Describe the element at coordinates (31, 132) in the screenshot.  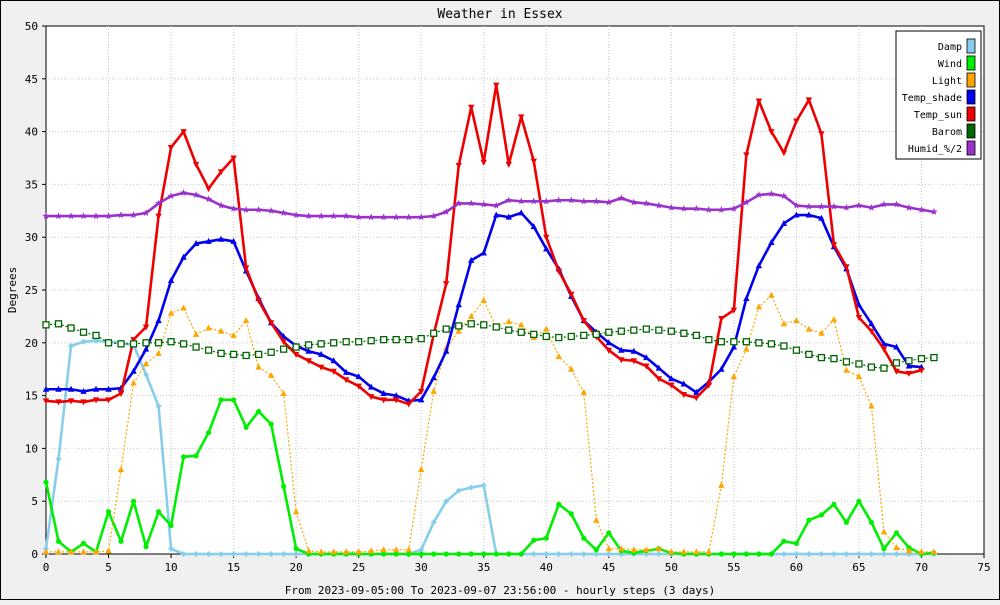
I see `y-tick-label: 40` at that location.